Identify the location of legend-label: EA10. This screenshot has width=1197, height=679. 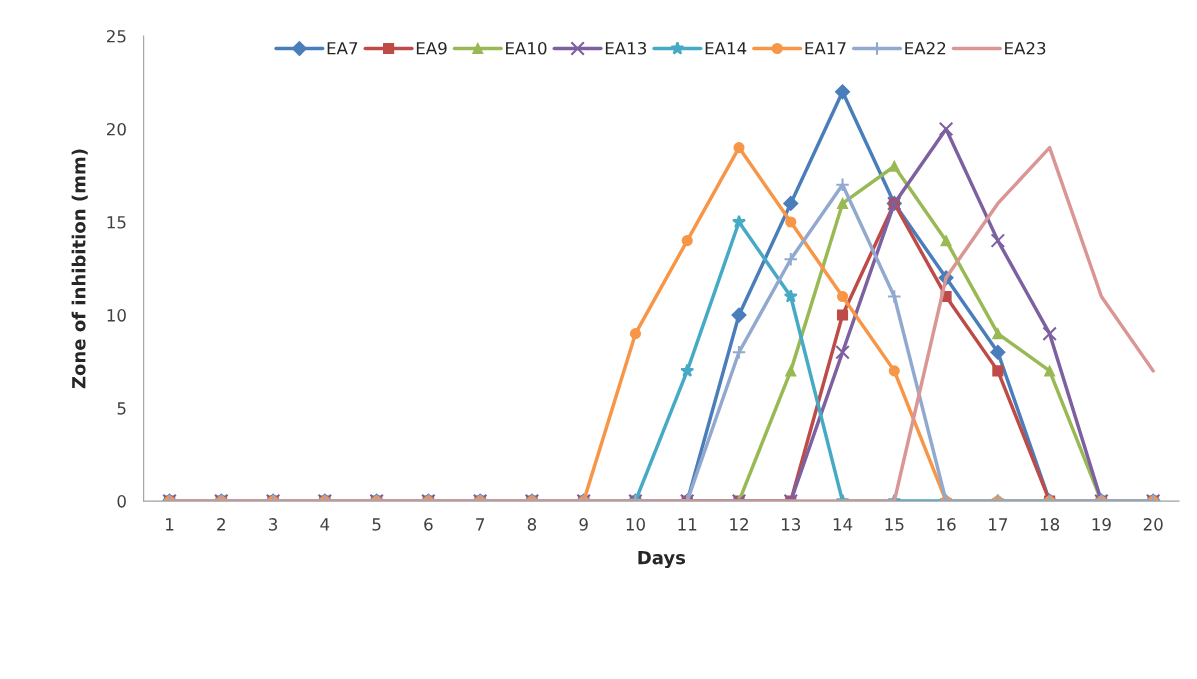
(526, 48).